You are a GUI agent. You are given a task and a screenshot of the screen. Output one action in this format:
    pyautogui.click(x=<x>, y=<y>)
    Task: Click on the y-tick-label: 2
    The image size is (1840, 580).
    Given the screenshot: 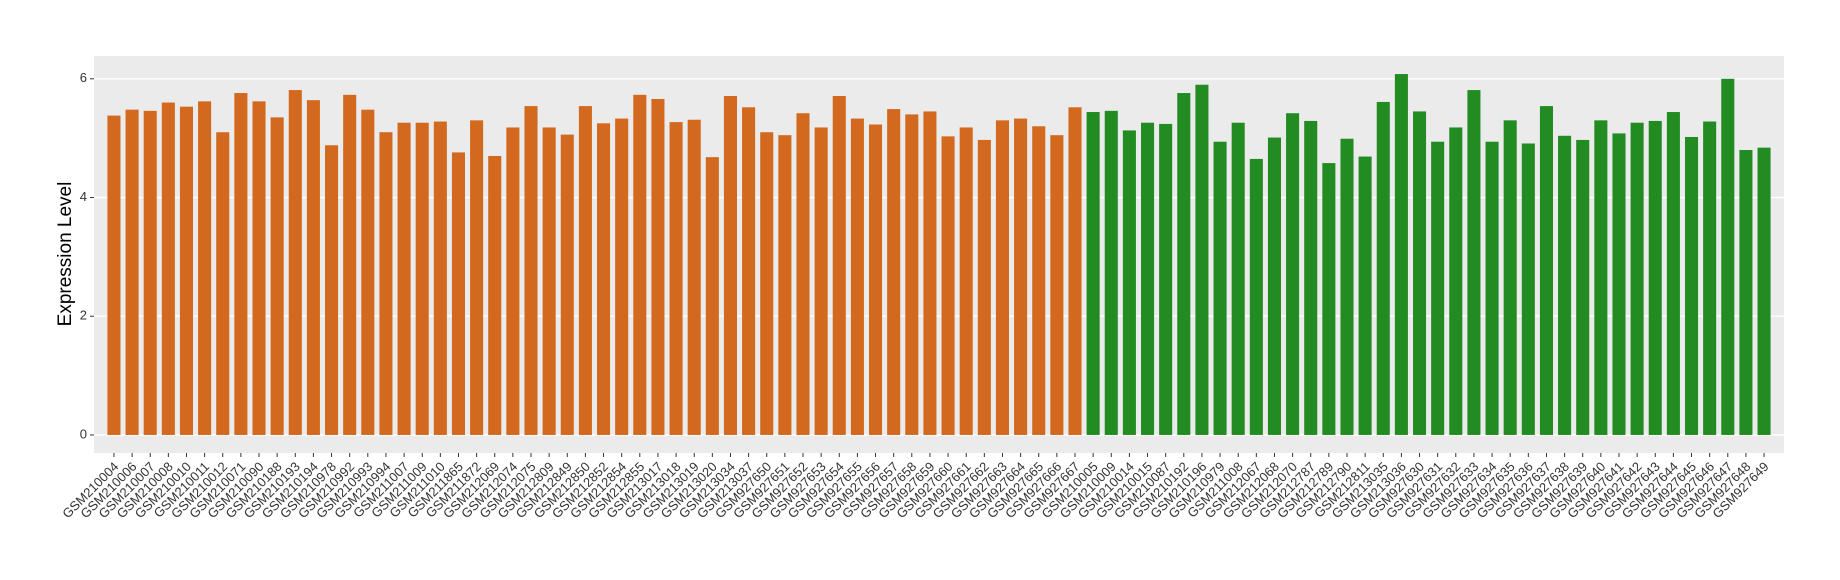 What is the action you would take?
    pyautogui.click(x=83, y=315)
    